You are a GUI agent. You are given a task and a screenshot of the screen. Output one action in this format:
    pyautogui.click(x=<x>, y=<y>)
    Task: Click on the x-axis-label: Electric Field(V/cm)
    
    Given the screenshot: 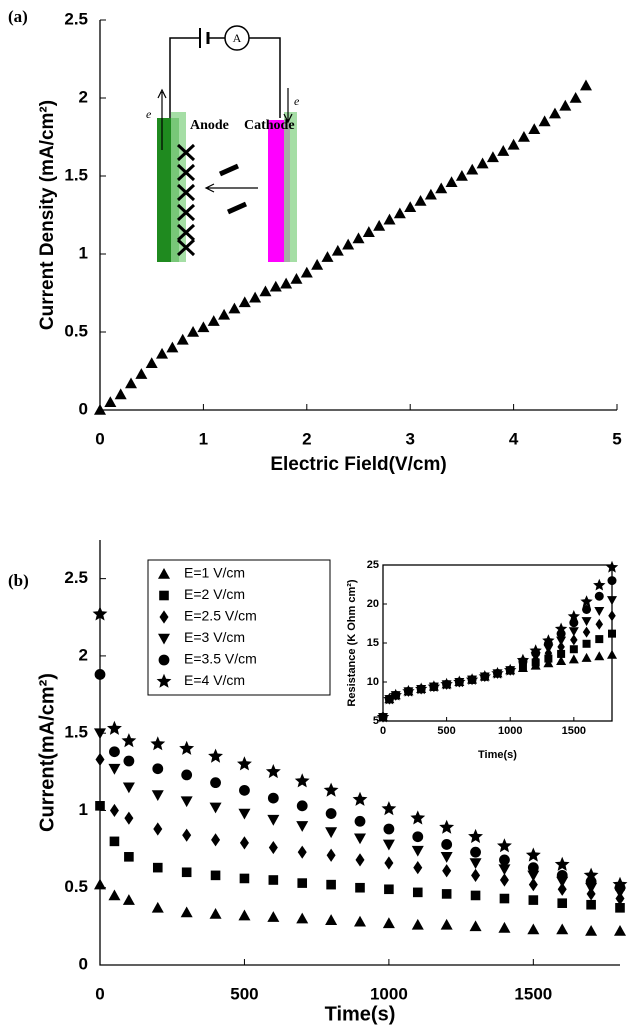 What is the action you would take?
    pyautogui.click(x=358, y=464)
    